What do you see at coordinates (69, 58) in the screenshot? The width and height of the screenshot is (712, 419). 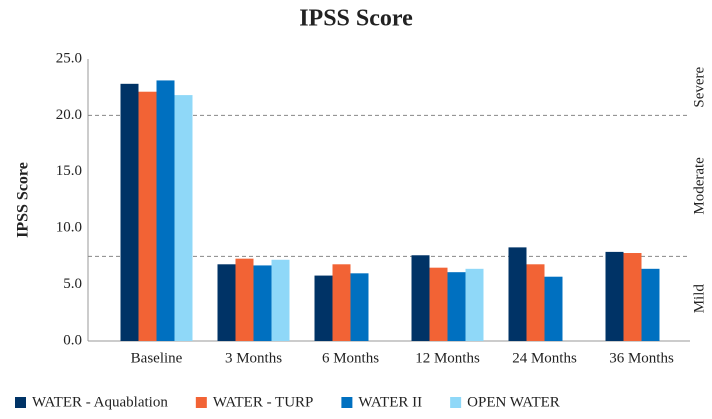 I see `y-tick-label: 25.0` at bounding box center [69, 58].